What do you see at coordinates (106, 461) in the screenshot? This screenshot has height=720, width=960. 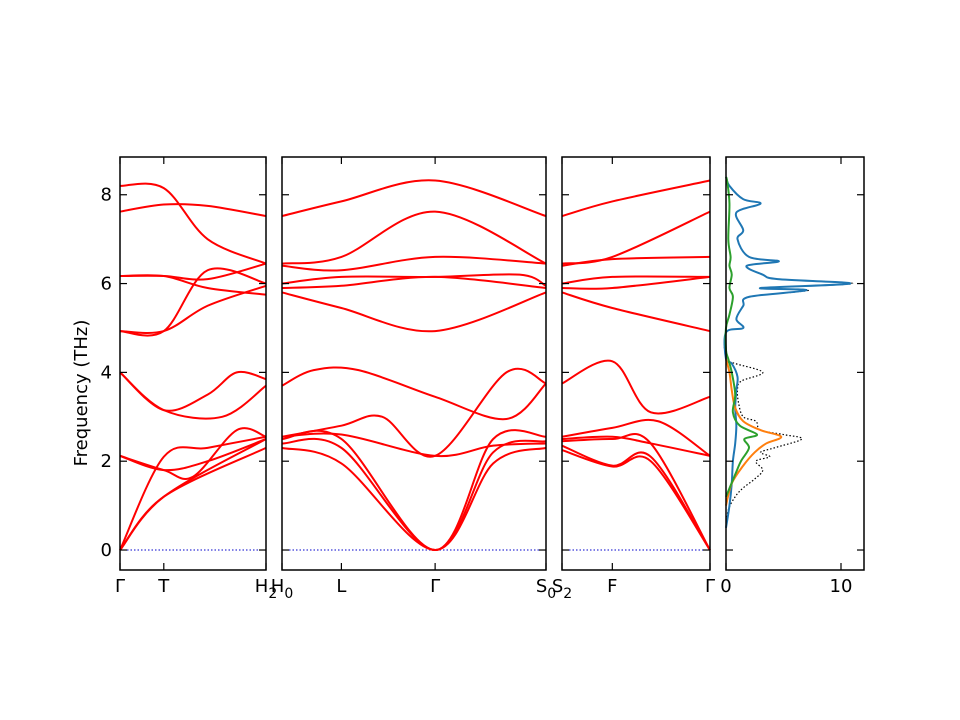 I see `y-tick-label: 2` at bounding box center [106, 461].